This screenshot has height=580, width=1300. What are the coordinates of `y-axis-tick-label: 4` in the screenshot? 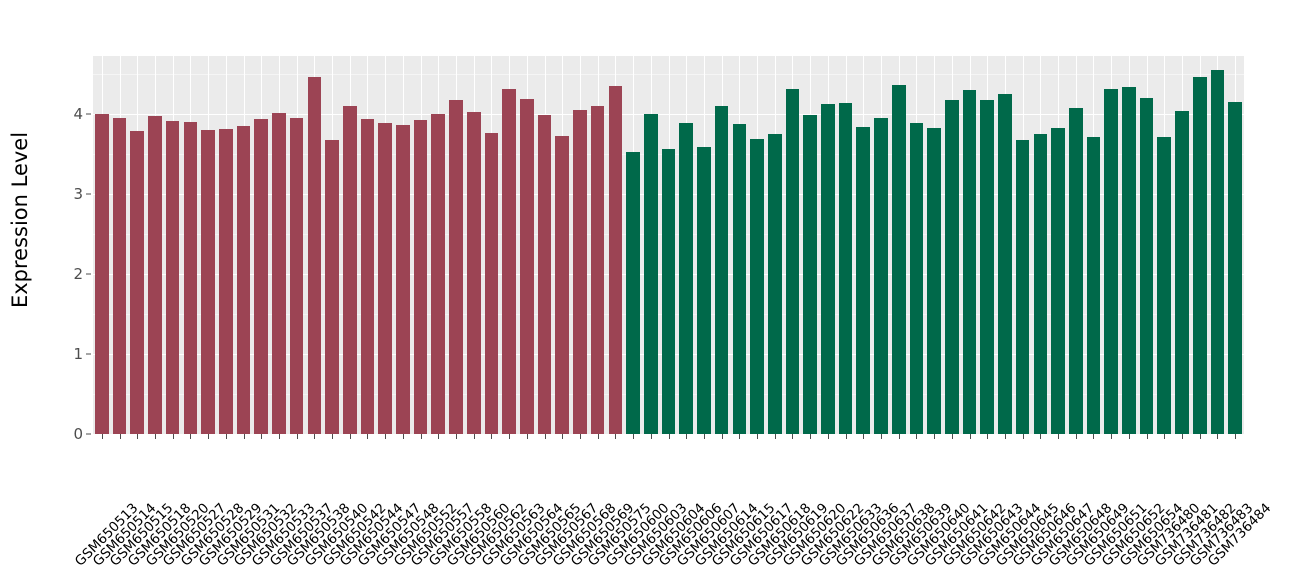 It's located at (78, 113).